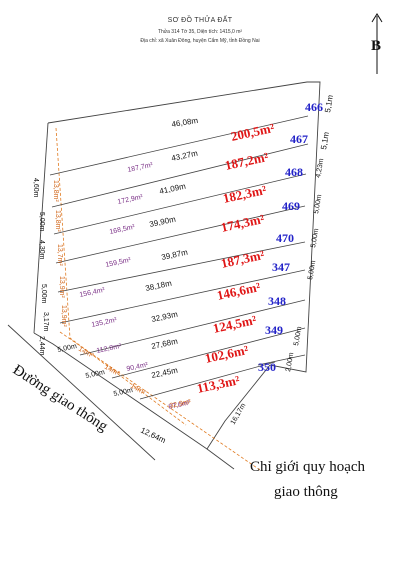 The height and width of the screenshot is (563, 400). What do you see at coordinates (185, 122) in the screenshot?
I see `lot-top-length: 46,08m` at bounding box center [185, 122].